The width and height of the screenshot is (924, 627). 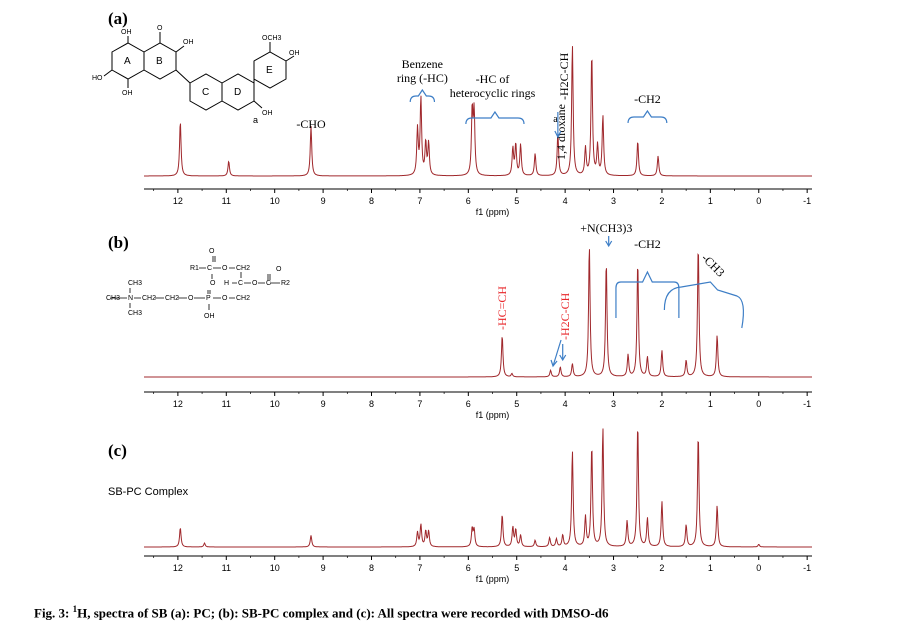 What do you see at coordinates (269, 70) in the screenshot?
I see `svg-text: E` at bounding box center [269, 70].